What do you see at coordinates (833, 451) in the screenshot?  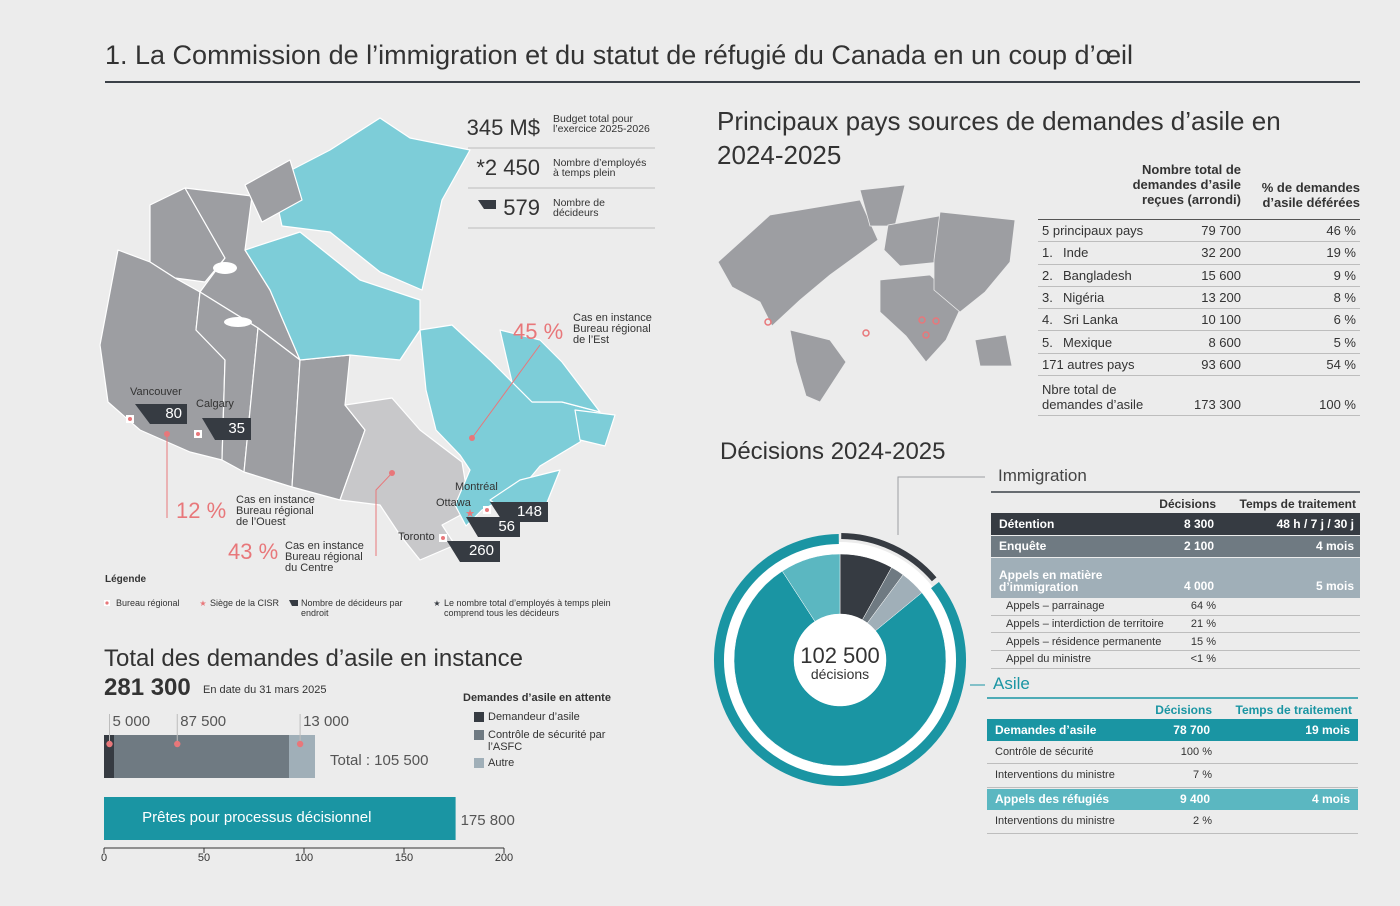 I see `section-title: Décisions 2024-2025` at bounding box center [833, 451].